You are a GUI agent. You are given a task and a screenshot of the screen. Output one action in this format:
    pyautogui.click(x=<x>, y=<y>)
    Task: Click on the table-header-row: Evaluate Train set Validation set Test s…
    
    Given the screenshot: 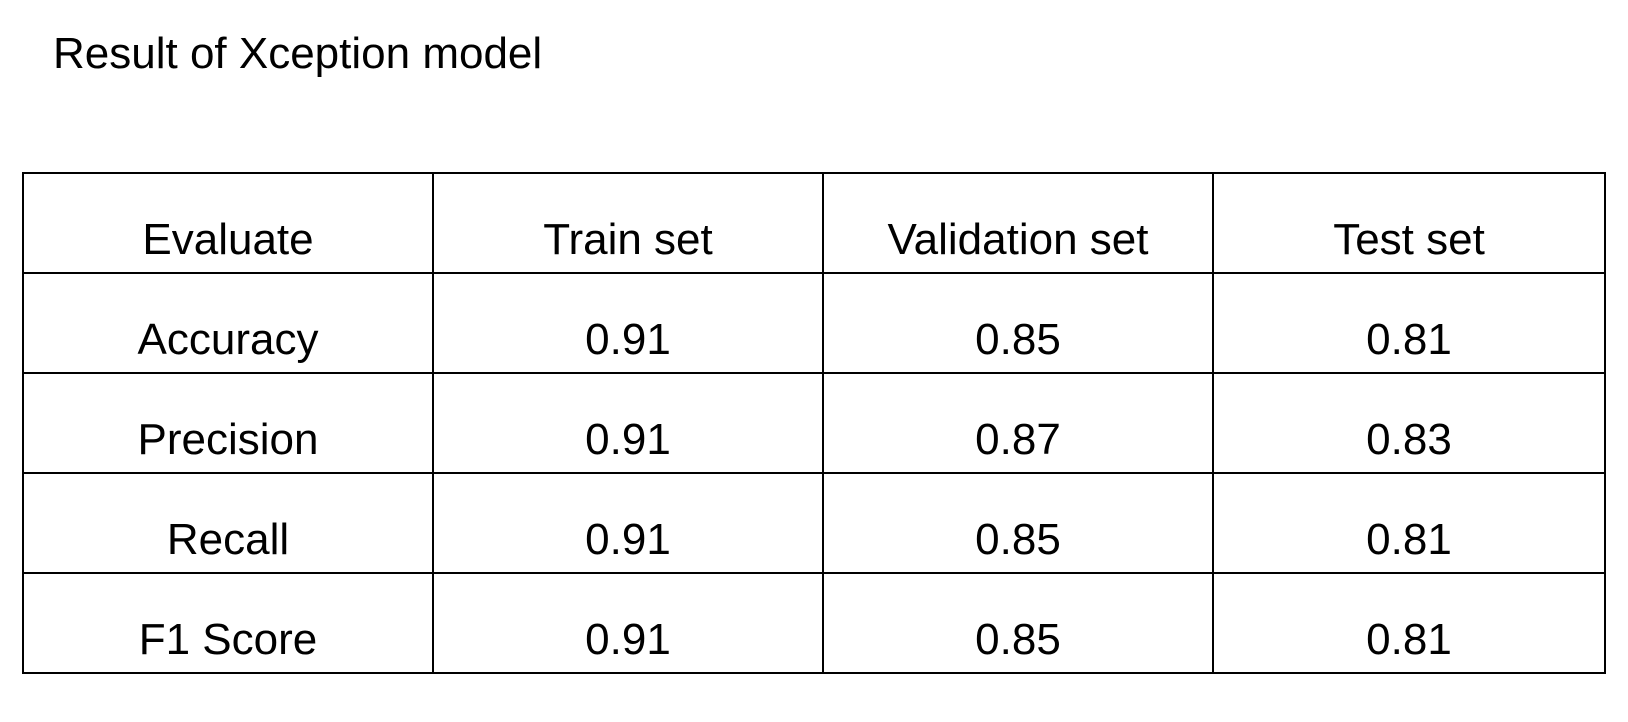 What is the action you would take?
    pyautogui.click(x=814, y=223)
    